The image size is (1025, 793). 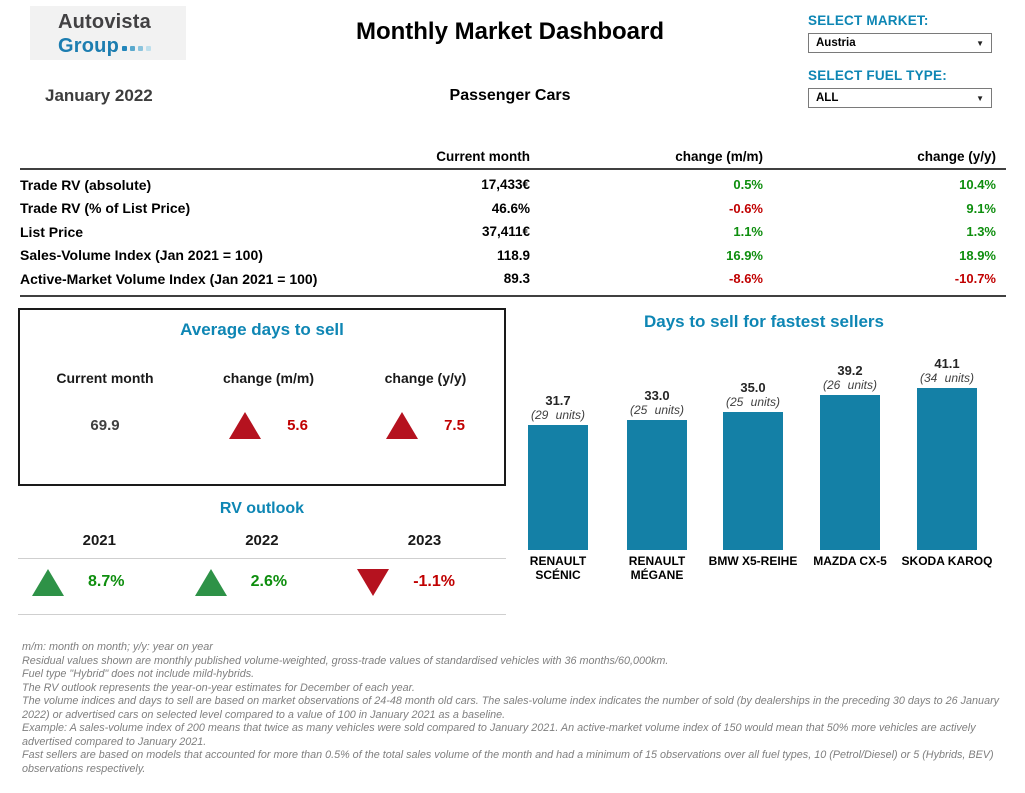 I want to click on row-label: List Price, so click(x=52, y=231).